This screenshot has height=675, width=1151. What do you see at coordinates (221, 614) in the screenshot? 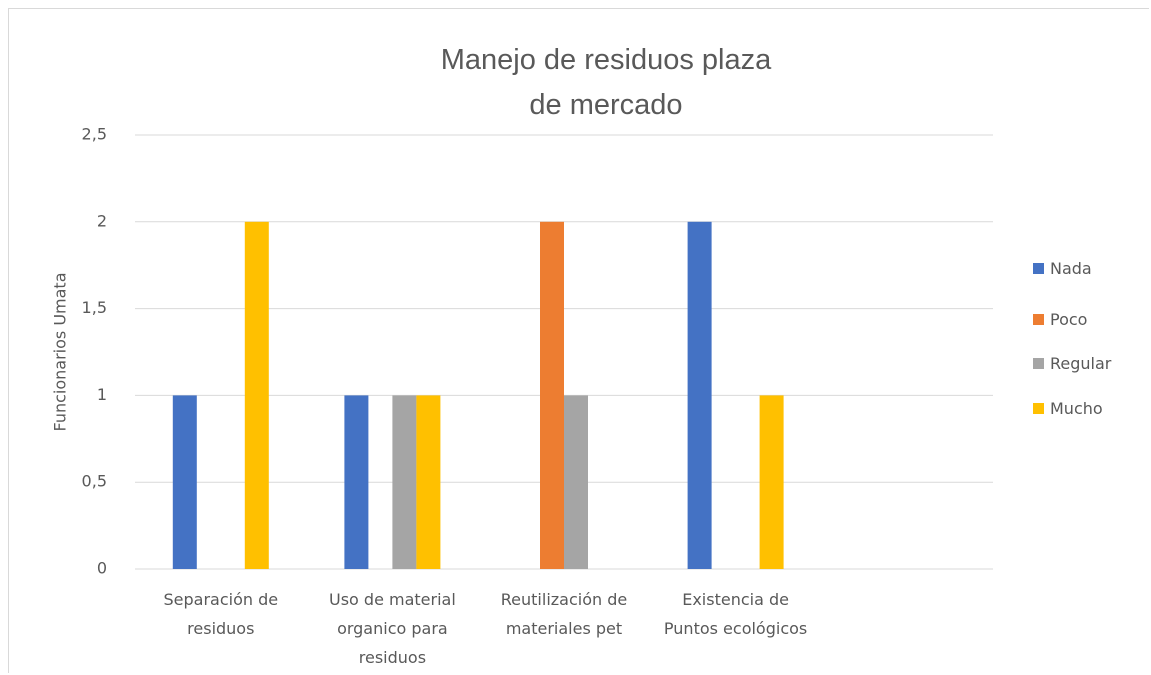
I see `x-tick-label: Separación de residuos` at bounding box center [221, 614].